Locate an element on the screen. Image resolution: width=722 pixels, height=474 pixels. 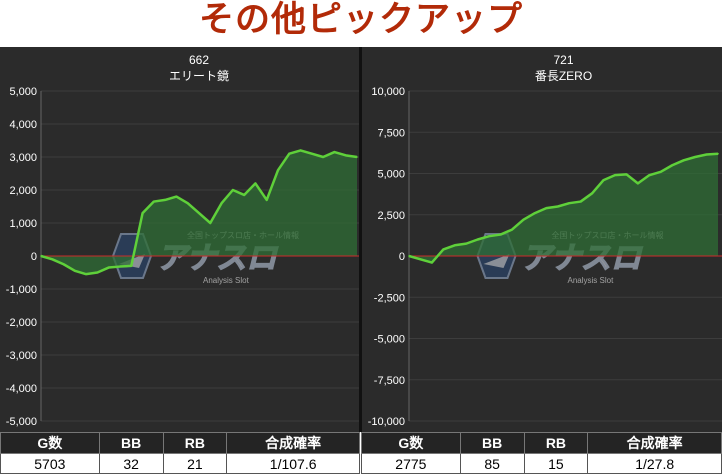
stats-value-row: 2775 85 15 1/27.8 is located at coordinates (541, 463).